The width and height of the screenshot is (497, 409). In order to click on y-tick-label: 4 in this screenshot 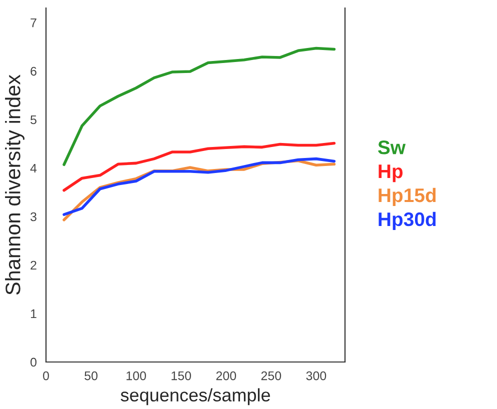, I will do `click(33, 168)`.